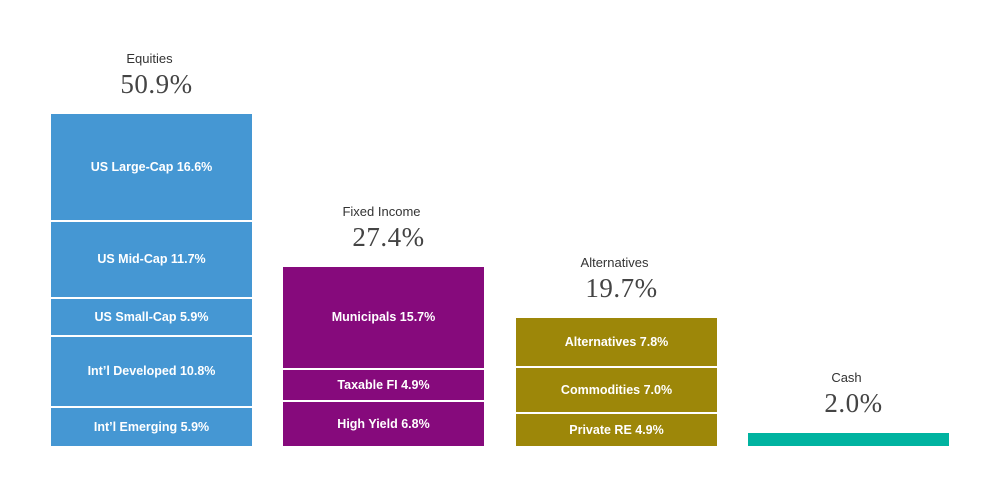  What do you see at coordinates (151, 371) in the screenshot?
I see `segment-0-3: Int’l Developed 10.8%` at bounding box center [151, 371].